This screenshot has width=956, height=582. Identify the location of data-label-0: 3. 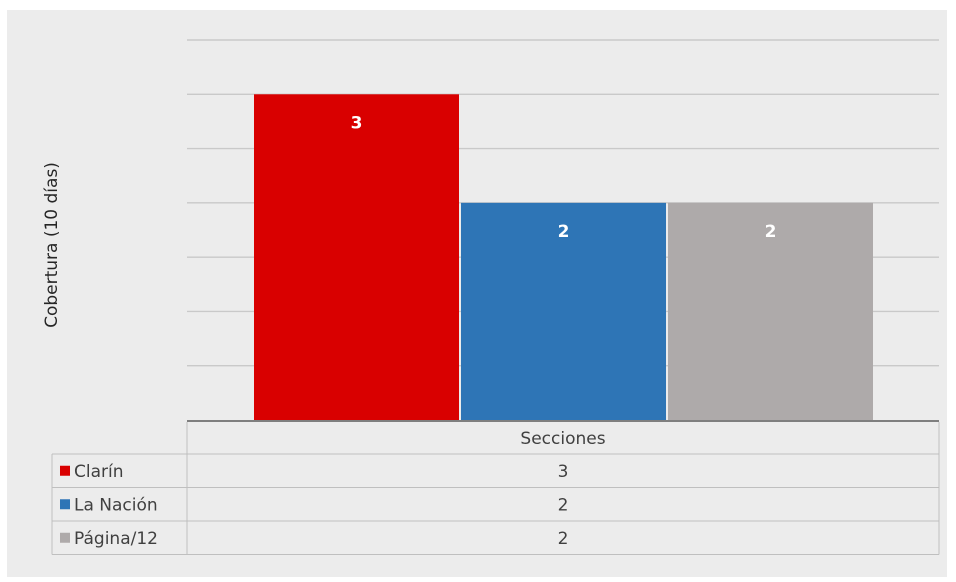
(357, 123).